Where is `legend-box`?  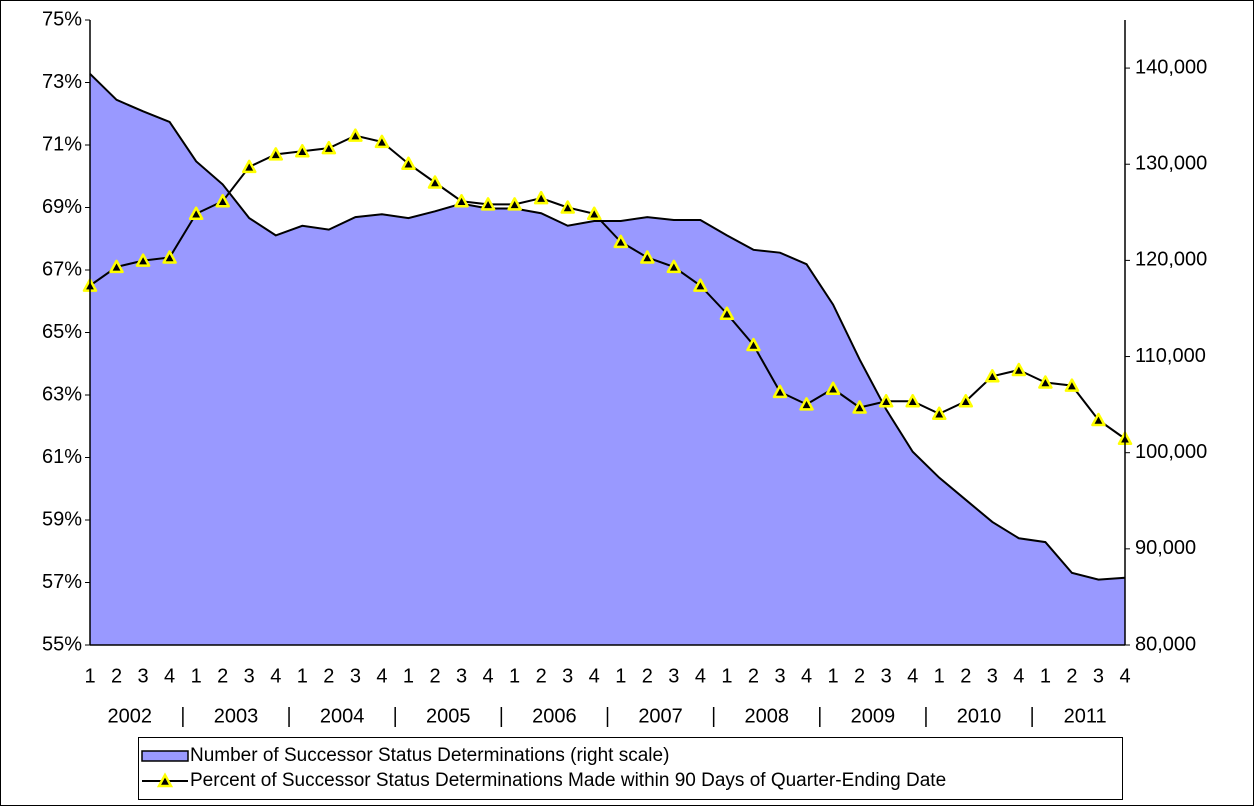 legend-box is located at coordinates (630, 768).